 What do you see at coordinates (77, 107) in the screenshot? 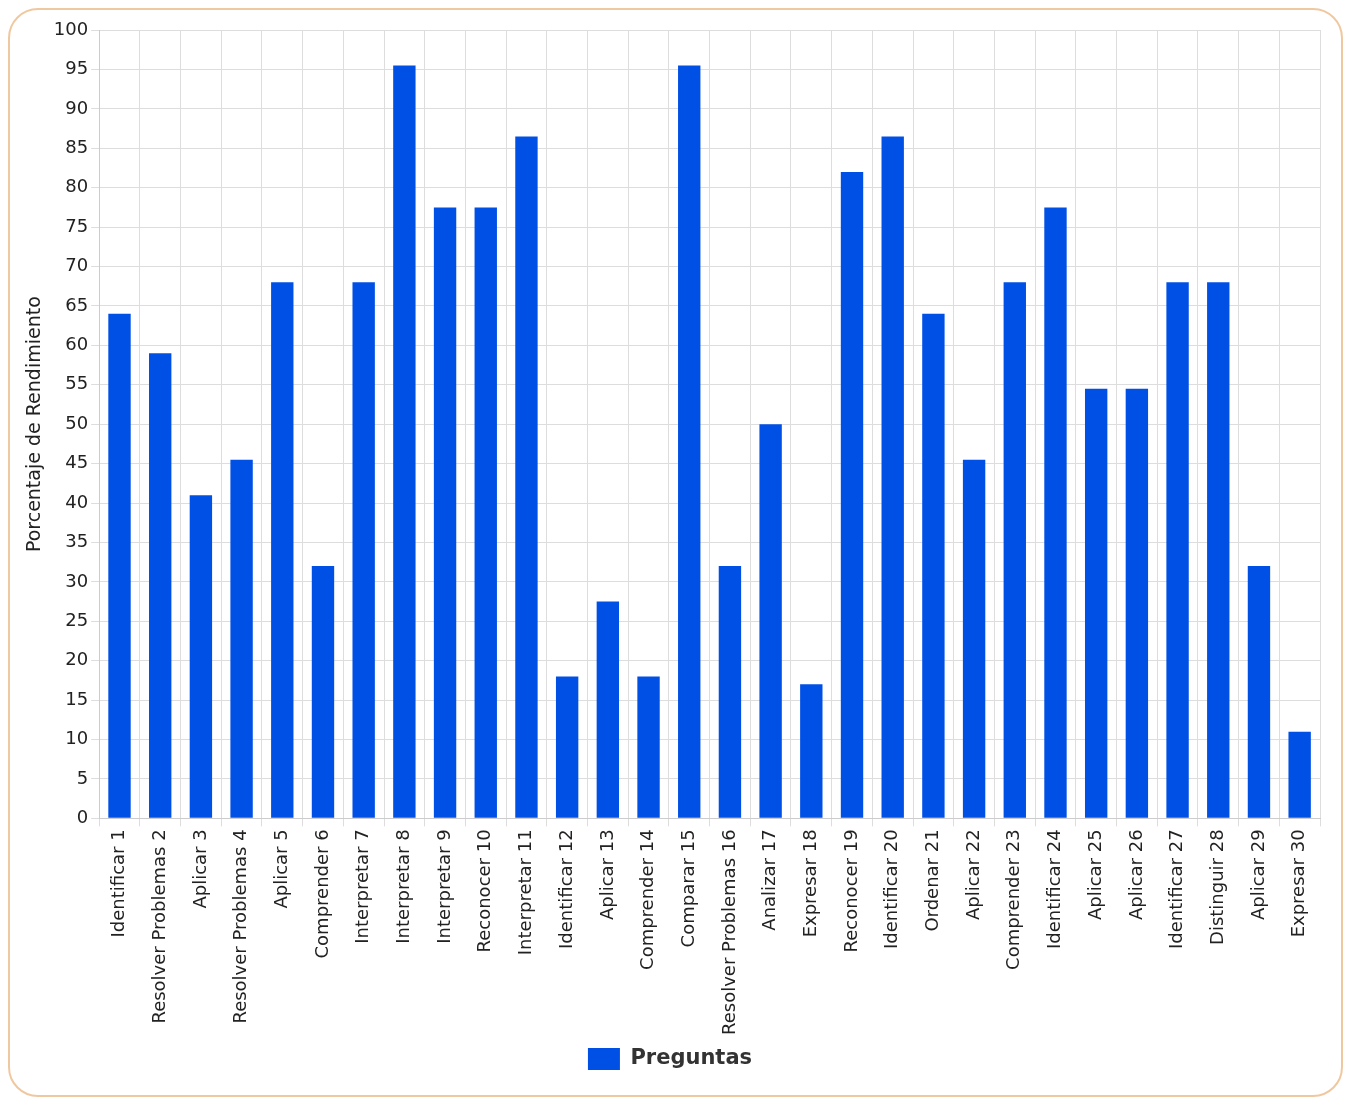
I see `y-tick-label: 90` at bounding box center [77, 107].